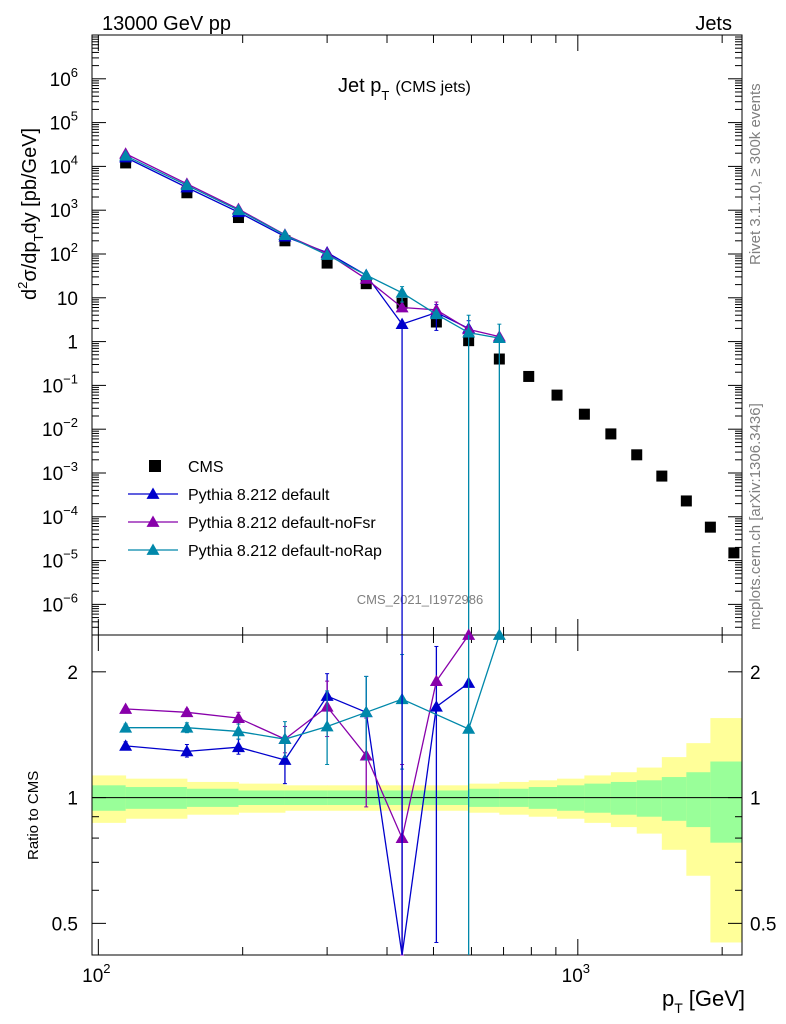 The image size is (786, 1024). I want to click on legend-label: Pythia 8.212 default-noRap, so click(285, 551).